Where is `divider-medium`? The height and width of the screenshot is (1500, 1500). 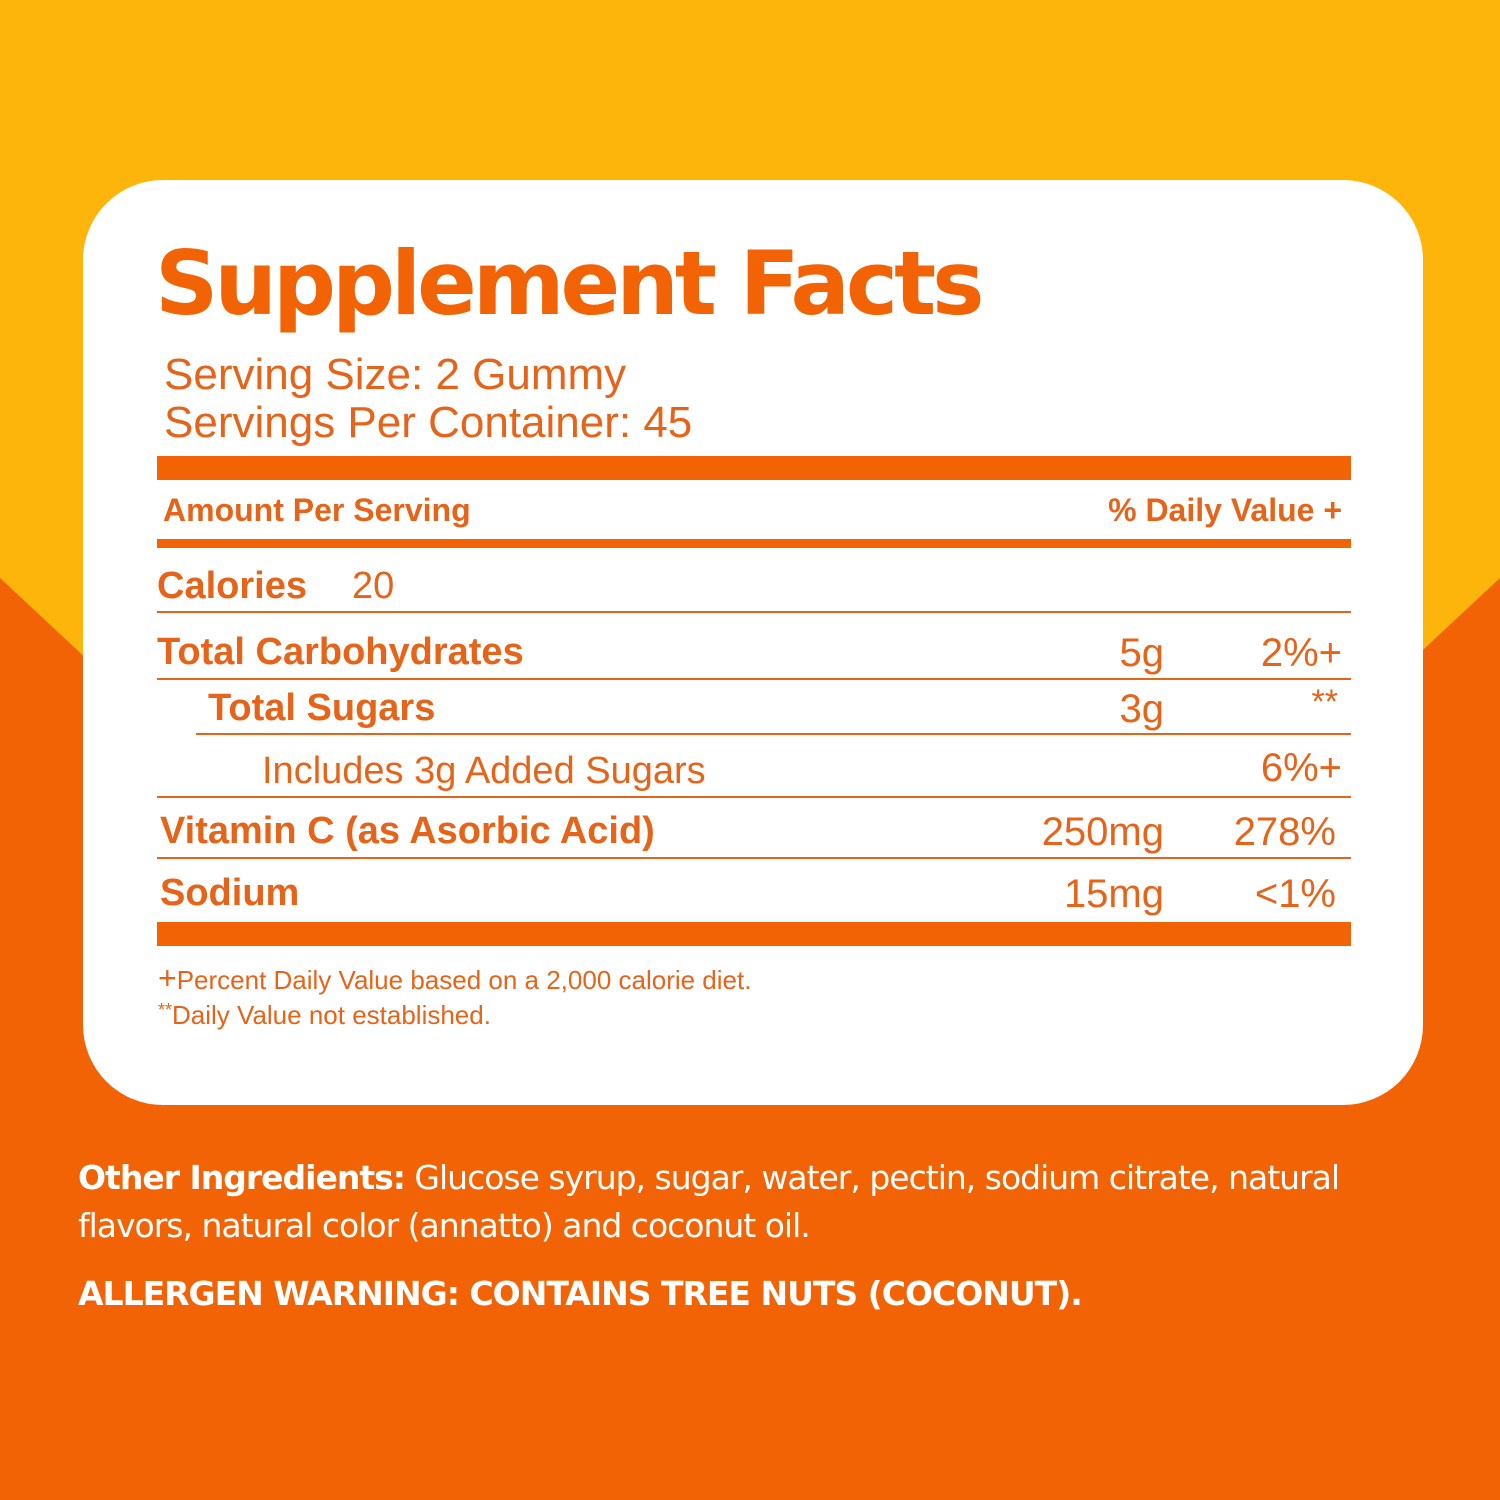
divider-medium is located at coordinates (754, 543).